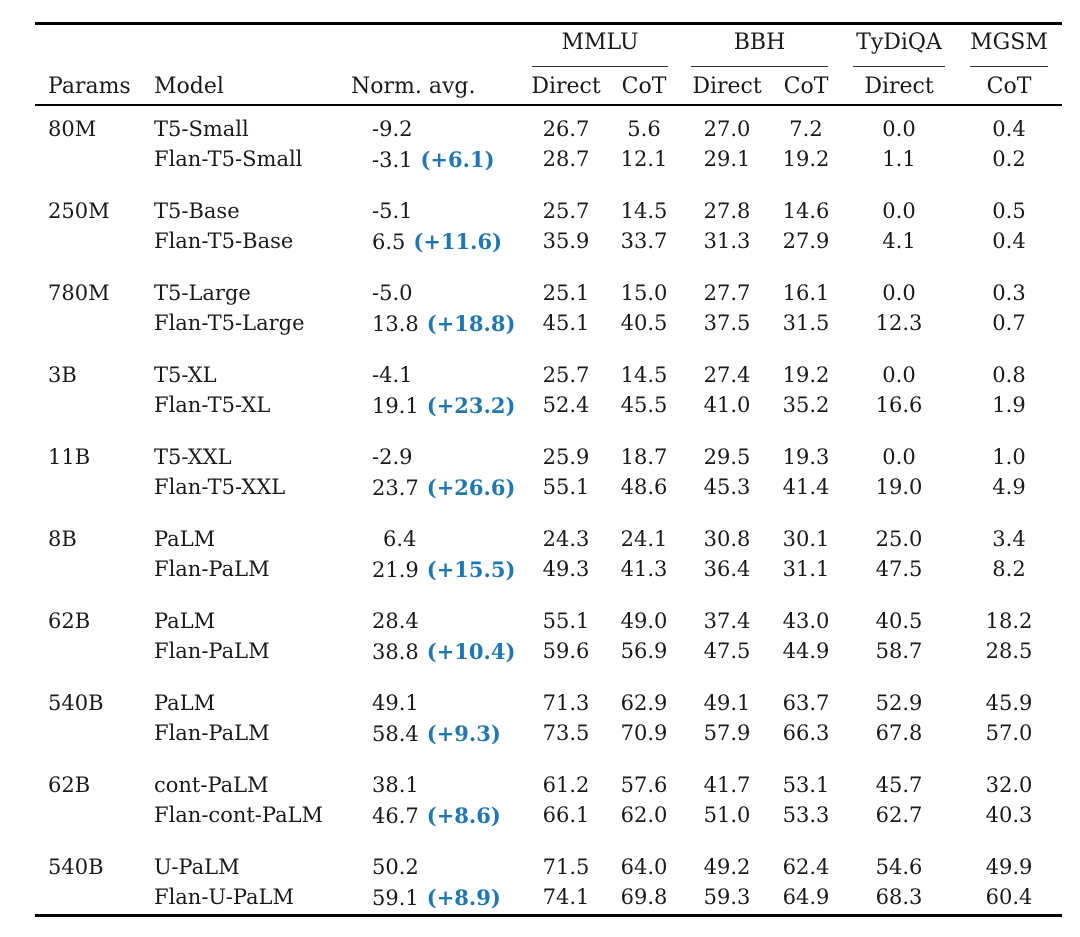  What do you see at coordinates (79, 293) in the screenshot?
I see `cell-params: 780M` at bounding box center [79, 293].